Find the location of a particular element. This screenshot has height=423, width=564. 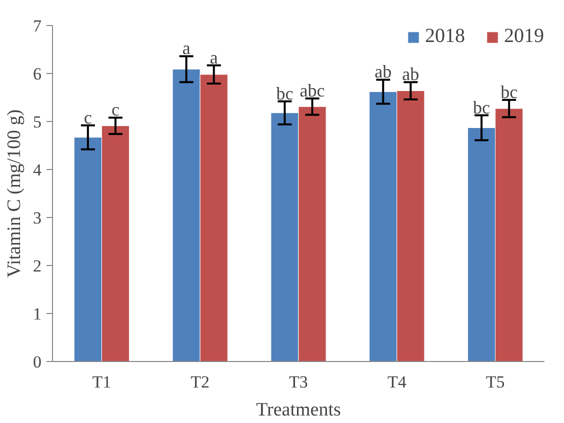

x-tick-label: T5 is located at coordinates (495, 382).